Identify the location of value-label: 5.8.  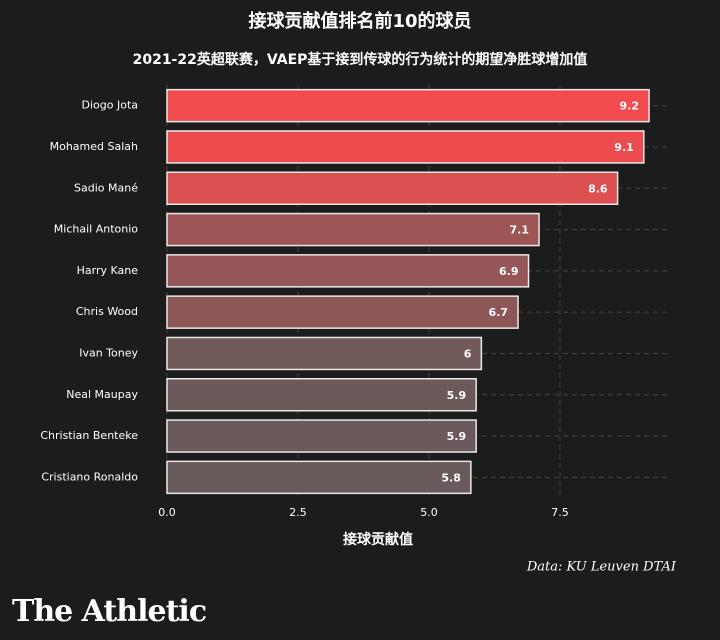
(451, 477).